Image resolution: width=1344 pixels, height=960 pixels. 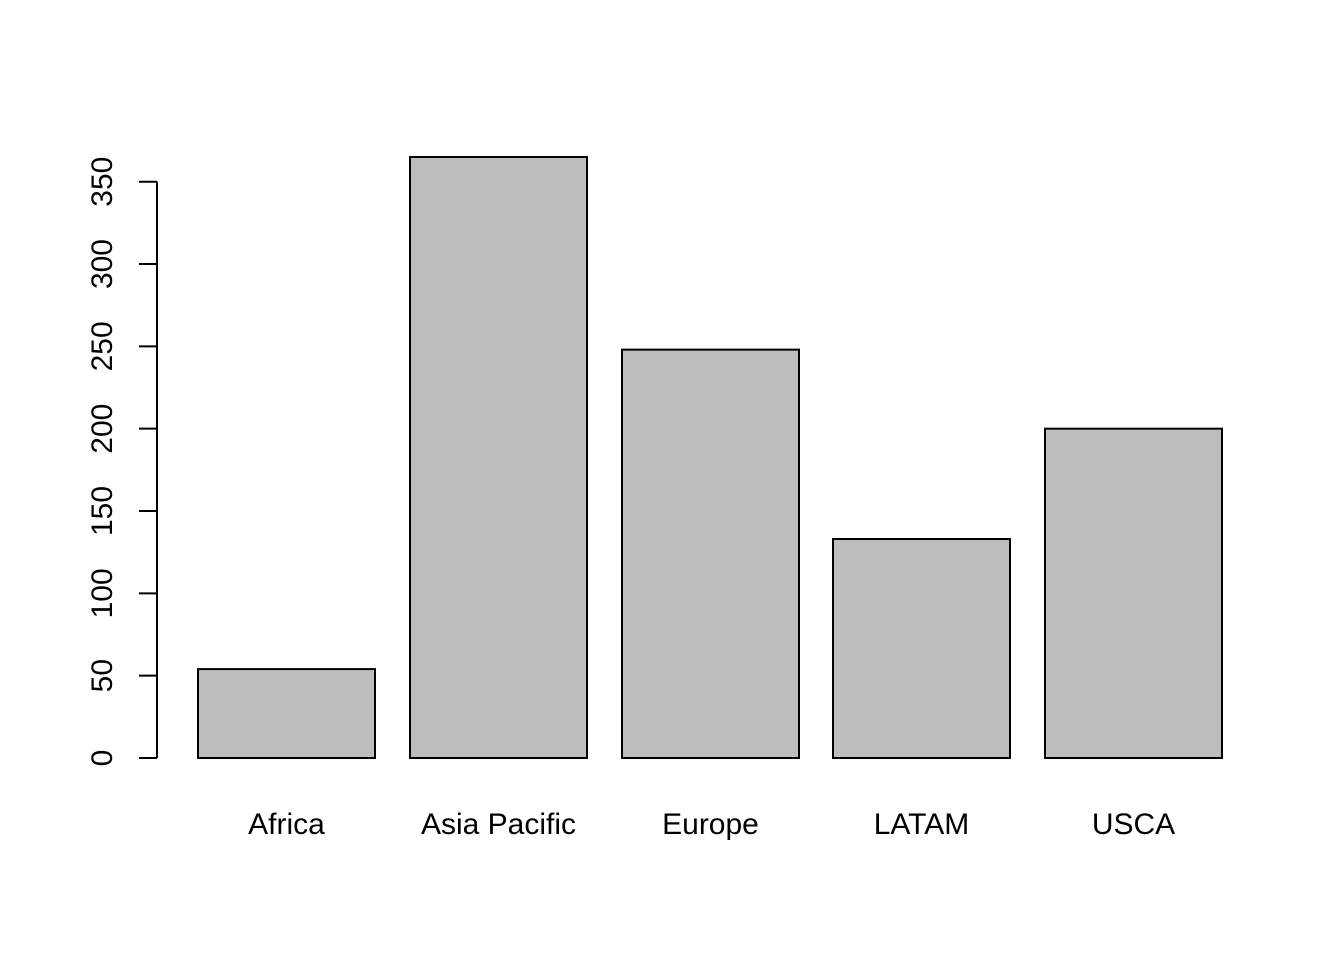 What do you see at coordinates (286, 824) in the screenshot?
I see `x-category-label: Africa` at bounding box center [286, 824].